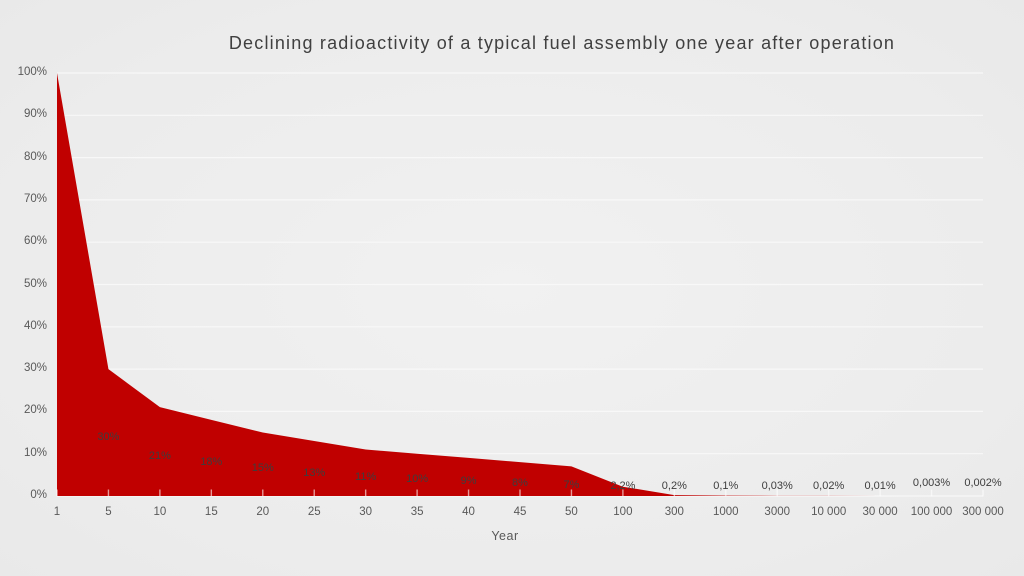 Image resolution: width=1024 pixels, height=576 pixels. What do you see at coordinates (366, 476) in the screenshot?
I see `data-point-label: 11%` at bounding box center [366, 476].